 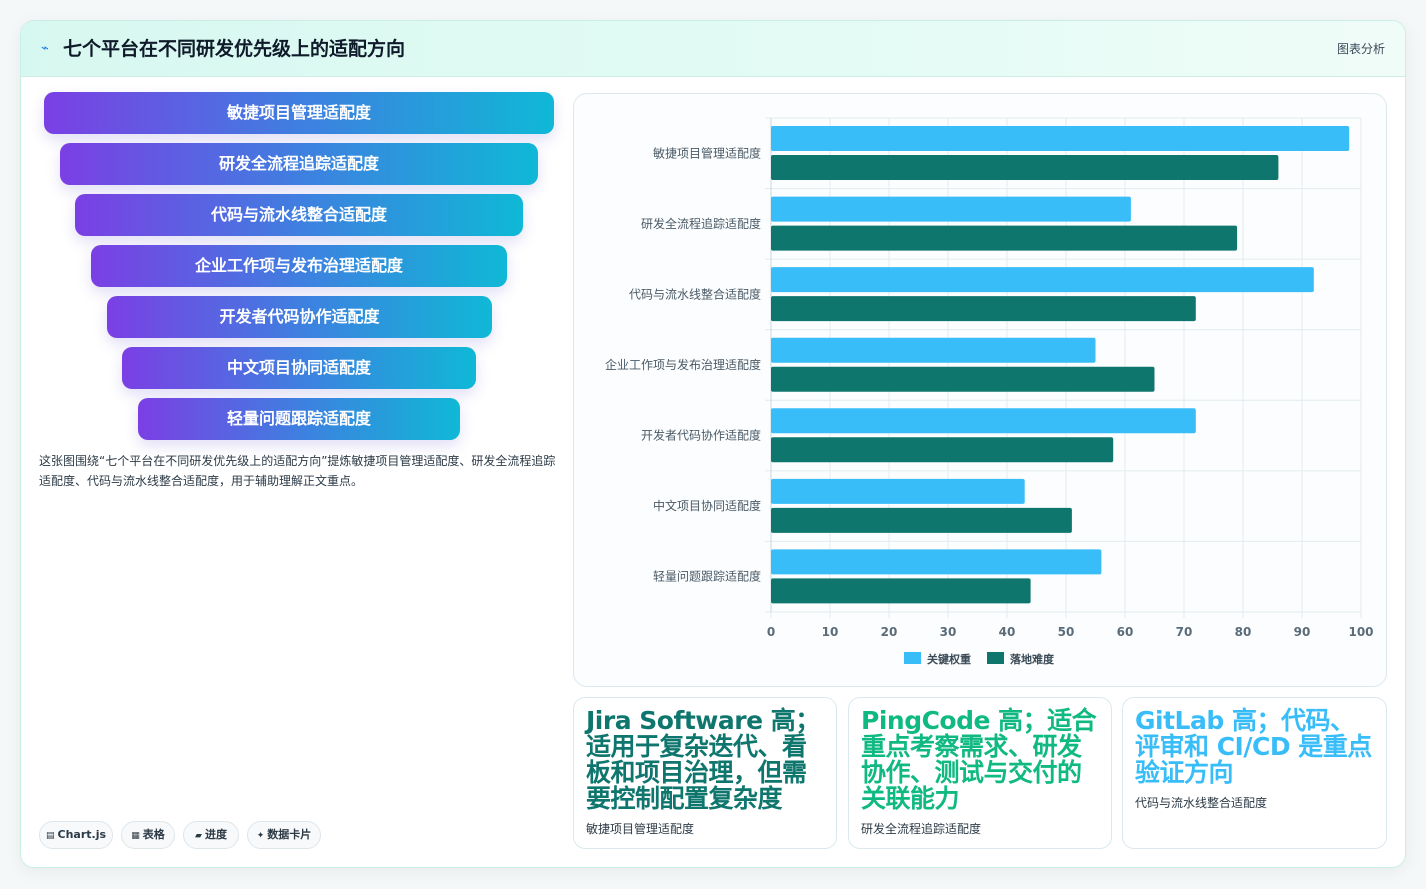 I want to click on funnel-item: 代码与流水线整合适配度, so click(x=299, y=215).